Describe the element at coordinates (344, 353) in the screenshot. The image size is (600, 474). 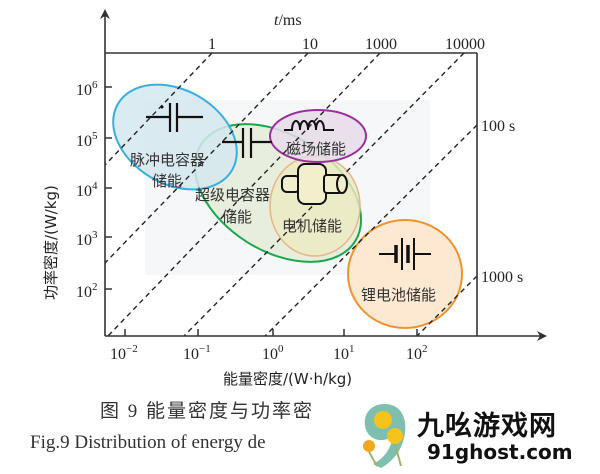
I see `svg-text: 10¹` at that location.